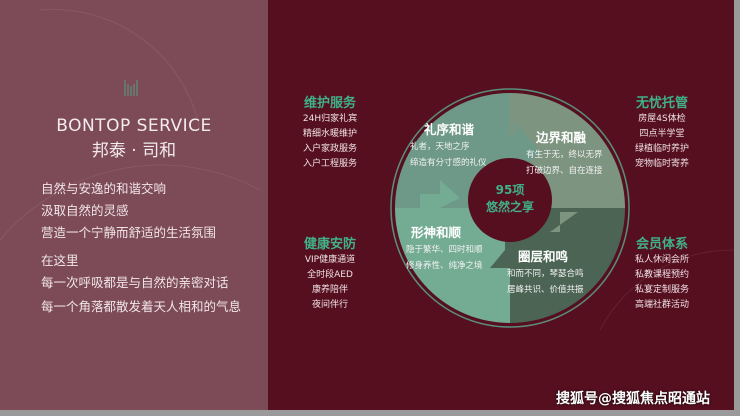 The image size is (740, 416). Describe the element at coordinates (329, 103) in the screenshot. I see `group-title: 维护服务` at that location.